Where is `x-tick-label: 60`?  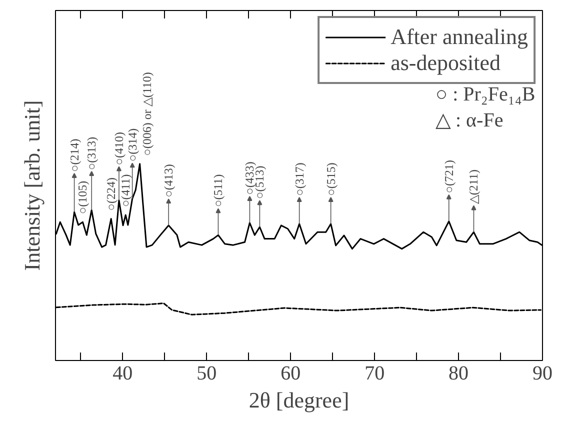 x-tick-label: 60 is located at coordinates (290, 373).